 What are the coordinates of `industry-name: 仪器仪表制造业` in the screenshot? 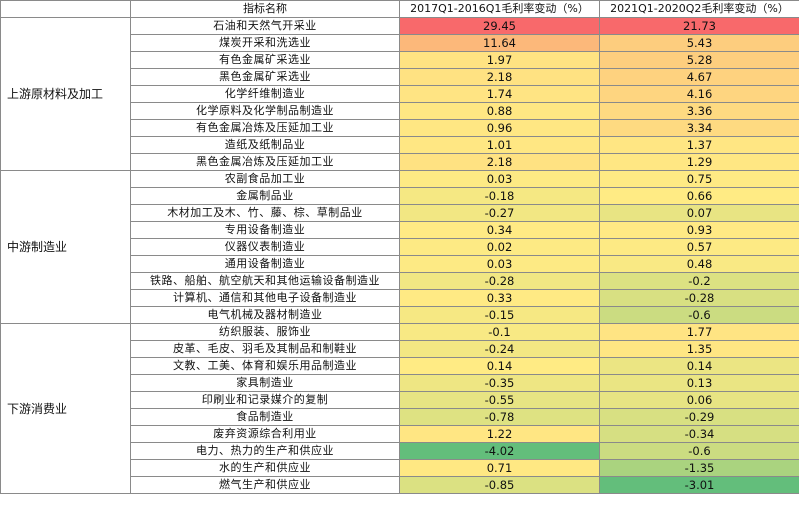 It's located at (265, 247).